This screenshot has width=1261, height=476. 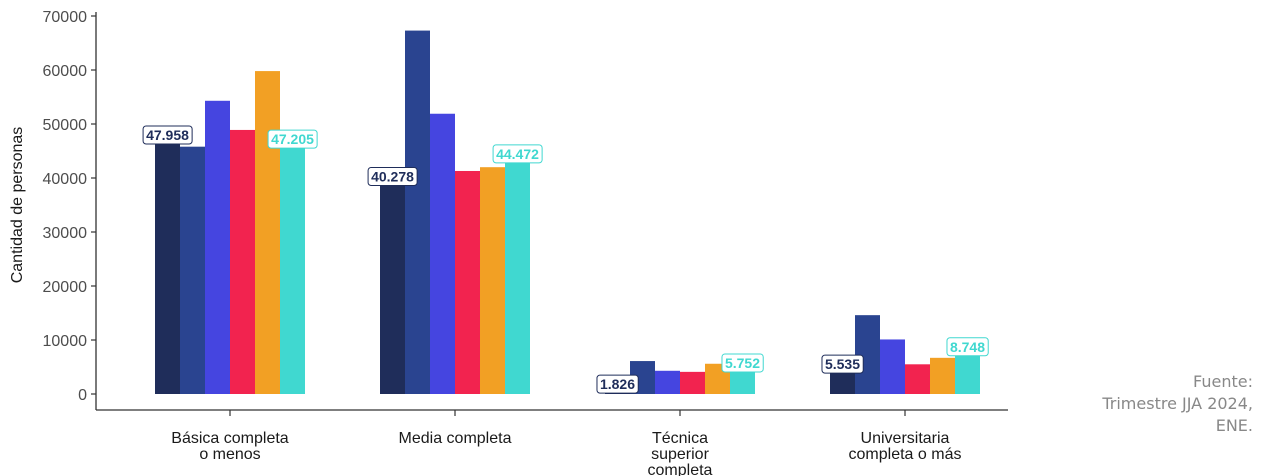 What do you see at coordinates (455, 438) in the screenshot?
I see `x-tick-label: Media completa` at bounding box center [455, 438].